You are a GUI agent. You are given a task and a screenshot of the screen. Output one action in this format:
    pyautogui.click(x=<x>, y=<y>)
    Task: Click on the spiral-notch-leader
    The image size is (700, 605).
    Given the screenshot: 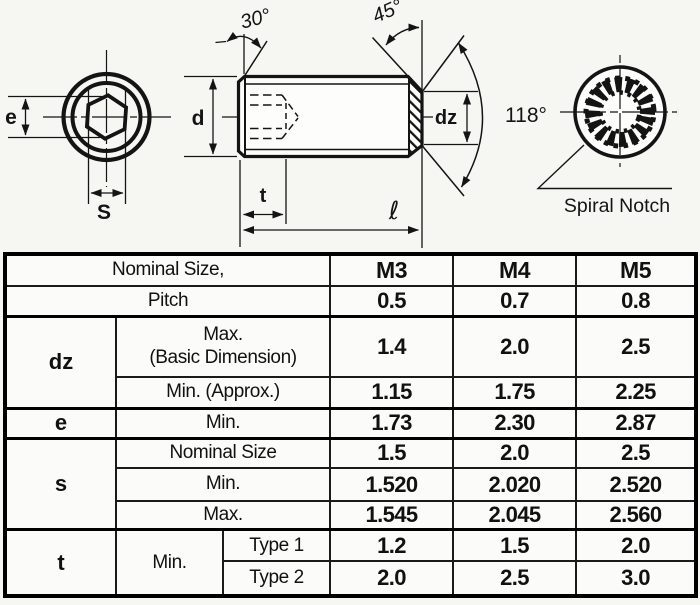 What is the action you would take?
    pyautogui.click(x=604, y=167)
    